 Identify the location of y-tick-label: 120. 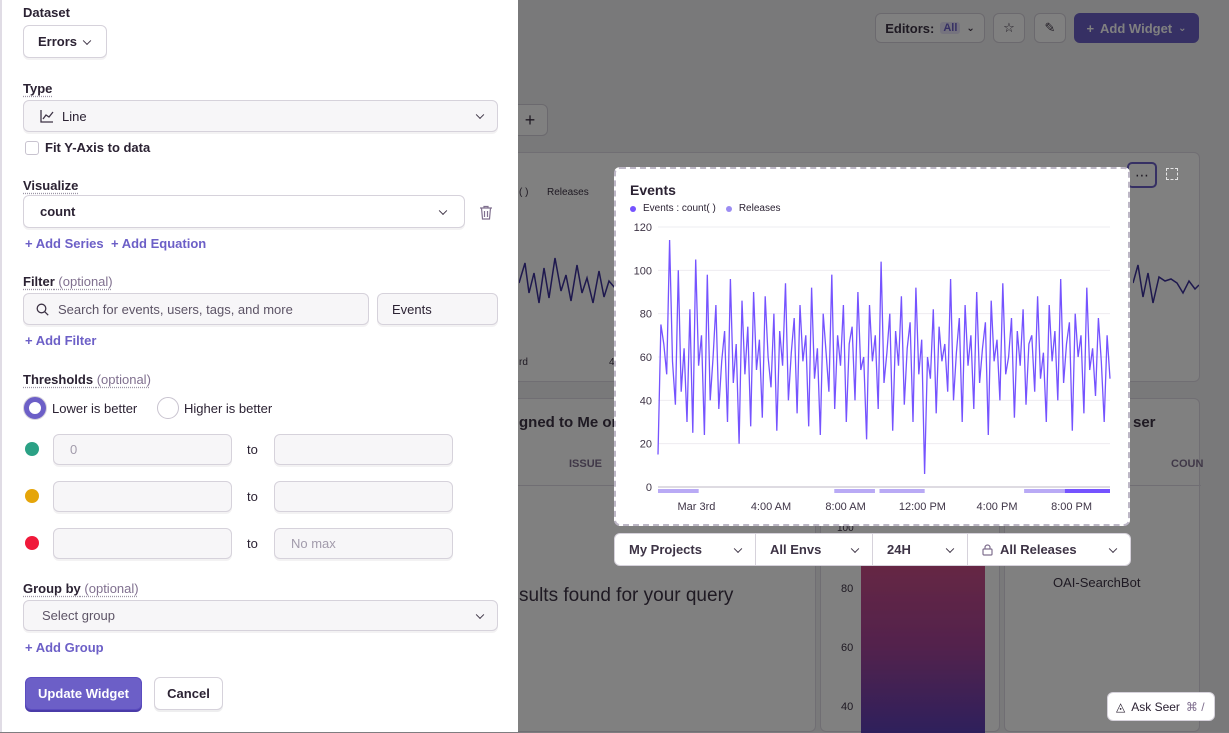
(643, 228).